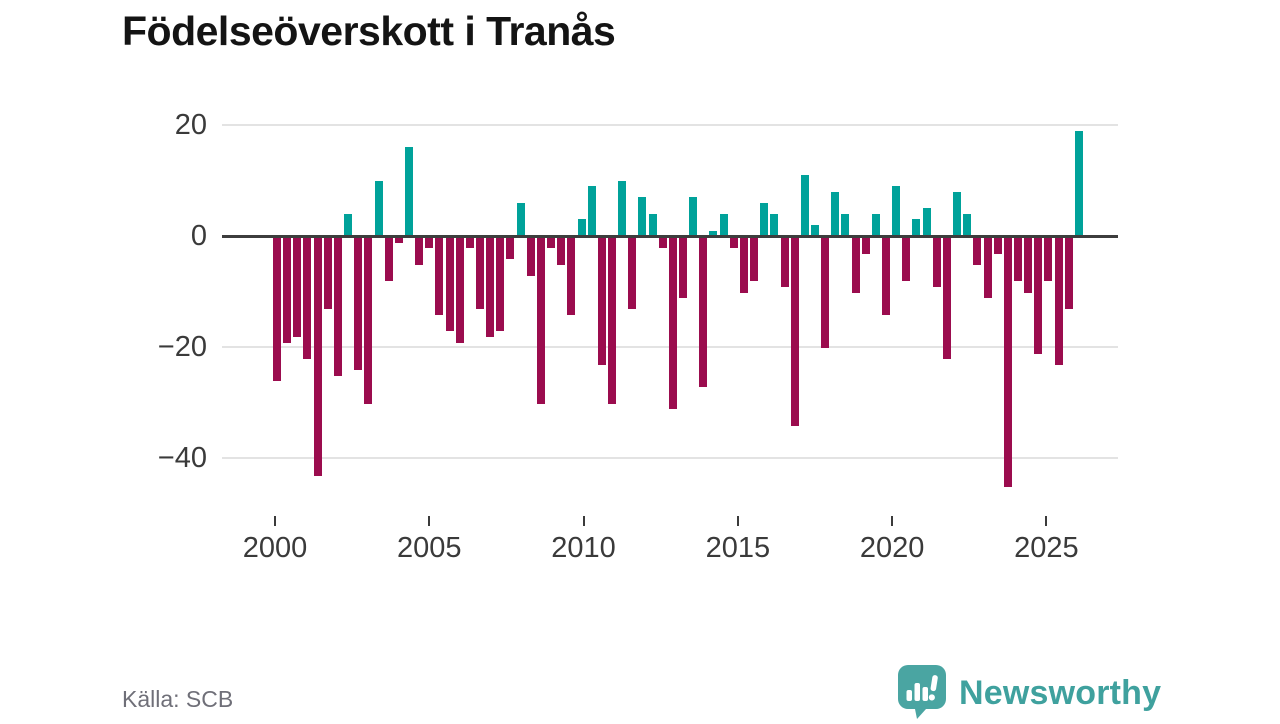  Describe the element at coordinates (198, 236) in the screenshot. I see `y-tick-label: 0` at that location.